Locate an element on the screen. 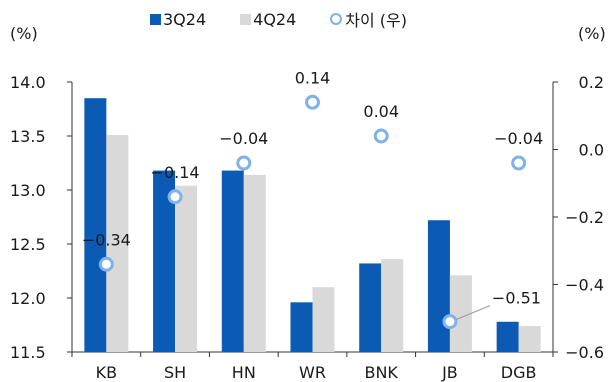 The width and height of the screenshot is (614, 382). x-tick-label-dgb: DGB is located at coordinates (519, 372).